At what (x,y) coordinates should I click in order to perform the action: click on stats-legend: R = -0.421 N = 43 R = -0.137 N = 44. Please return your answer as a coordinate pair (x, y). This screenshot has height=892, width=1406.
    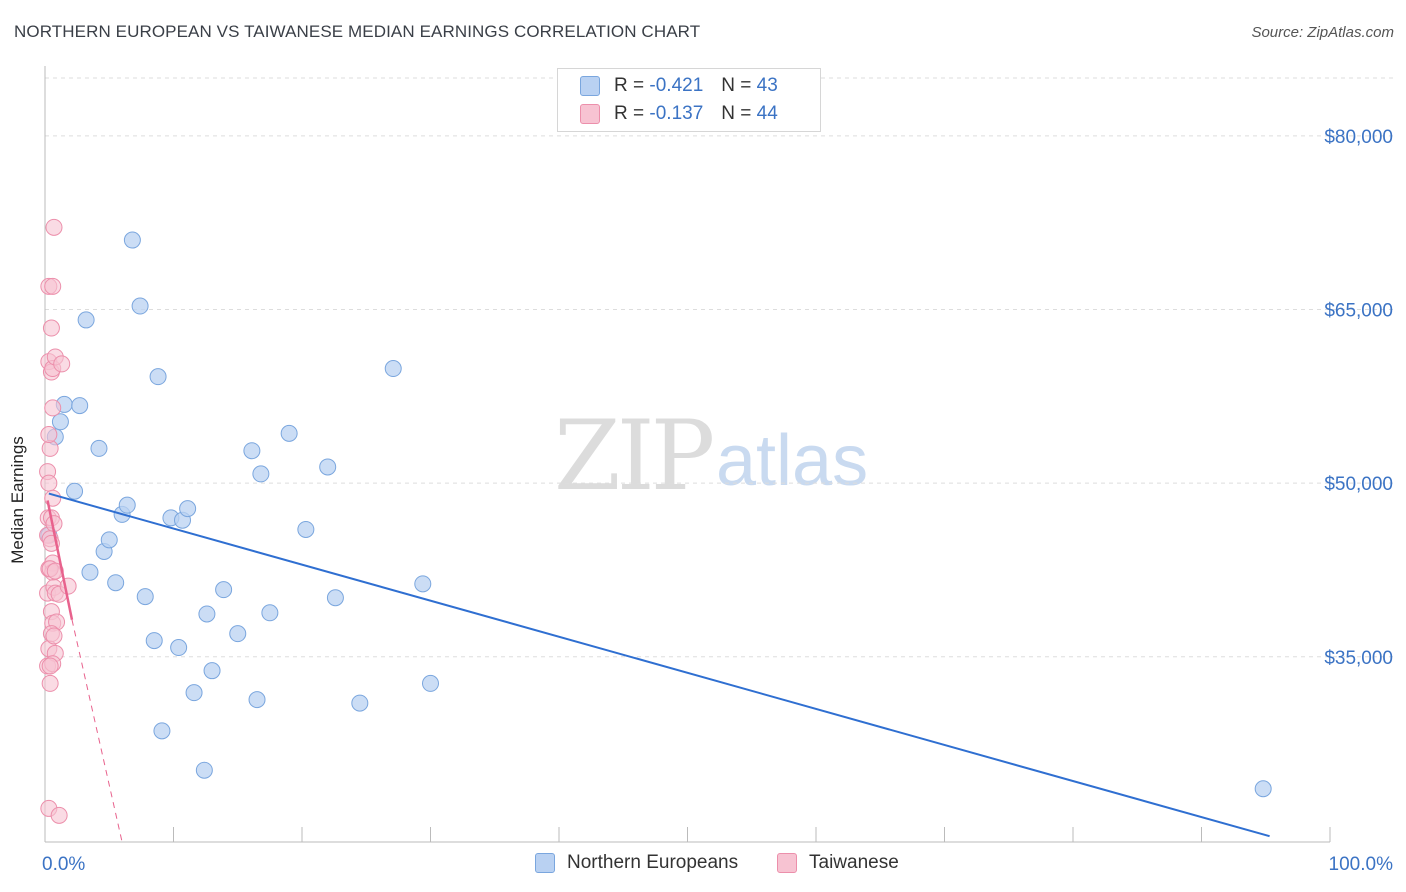
    Looking at the image, I should click on (689, 100).